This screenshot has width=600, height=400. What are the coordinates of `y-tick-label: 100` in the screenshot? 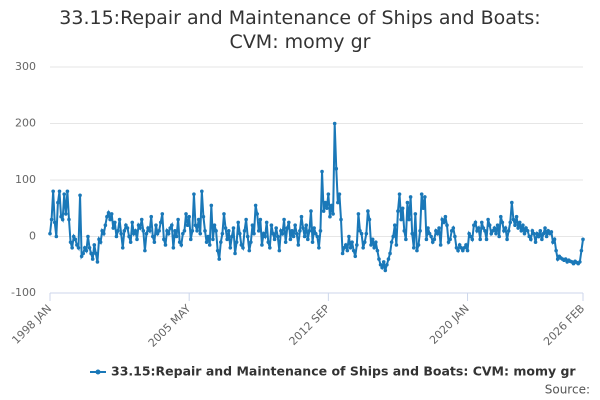 It's located at (25, 179).